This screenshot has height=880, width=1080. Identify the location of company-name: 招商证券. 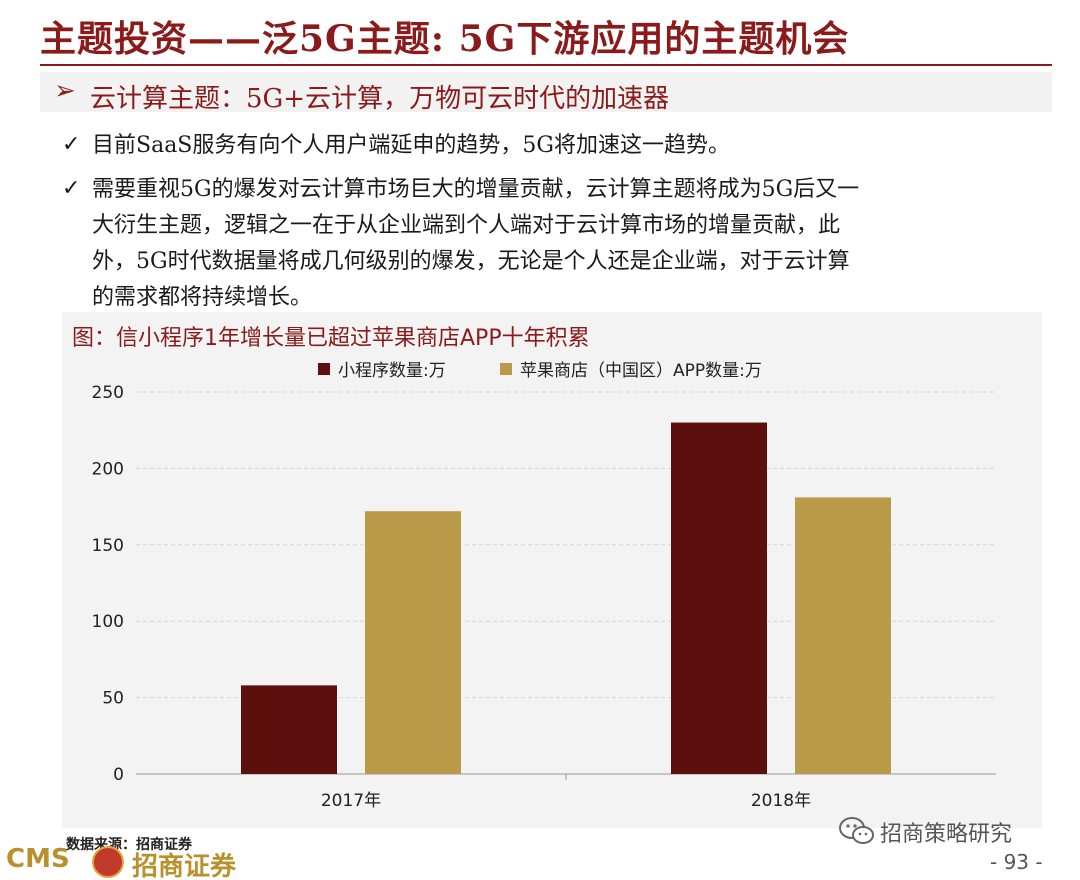
(184, 866).